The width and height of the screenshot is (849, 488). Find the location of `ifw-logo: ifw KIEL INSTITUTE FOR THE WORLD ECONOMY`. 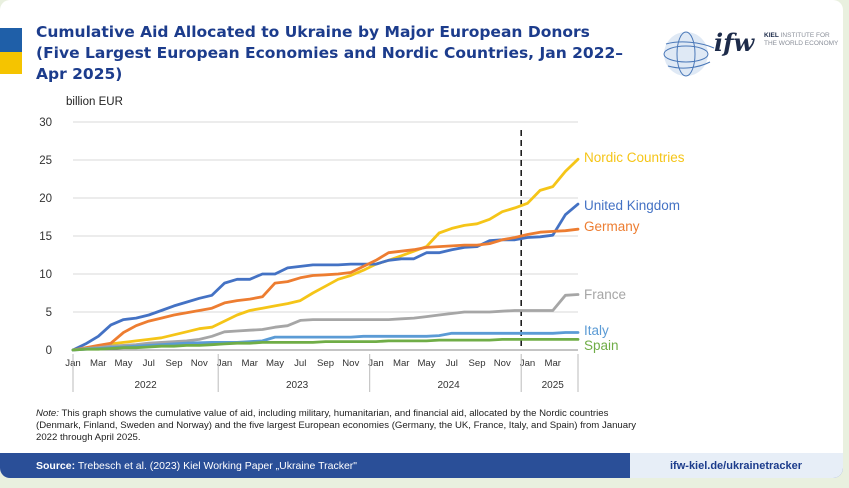

ifw-logo: ifw KIEL INSTITUTE FOR THE WORLD ECONOMY is located at coordinates (749, 52).